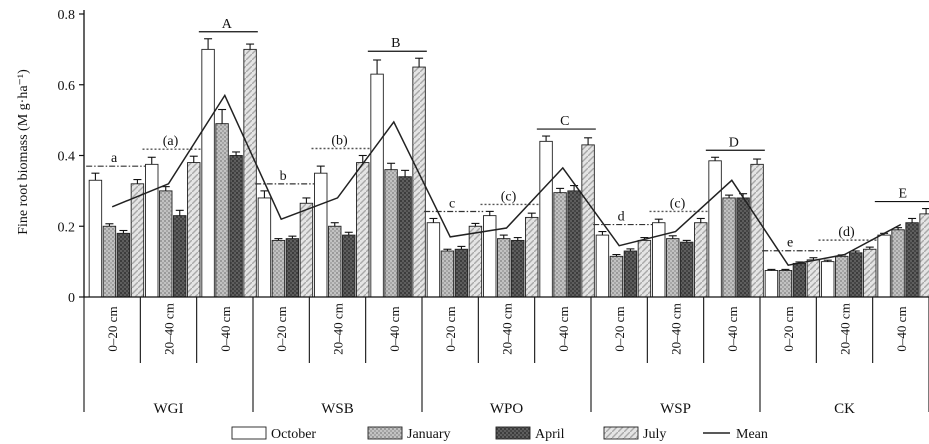 The height and width of the screenshot is (444, 929). I want to click on significance-letter: a, so click(114, 158).